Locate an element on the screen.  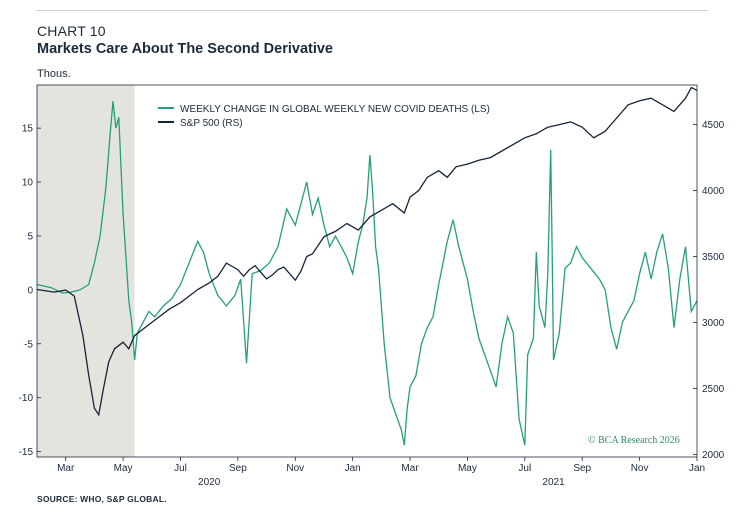
chart-label: CHART 10 is located at coordinates (71, 31).